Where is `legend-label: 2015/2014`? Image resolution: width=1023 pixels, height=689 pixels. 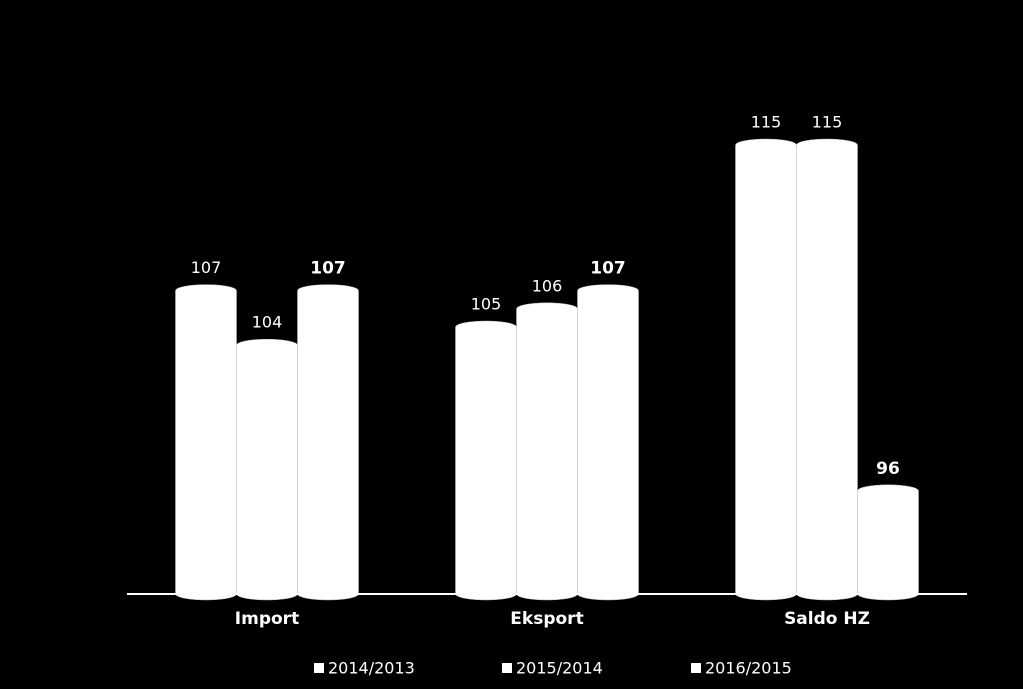 legend-label: 2015/2014 is located at coordinates (559, 668).